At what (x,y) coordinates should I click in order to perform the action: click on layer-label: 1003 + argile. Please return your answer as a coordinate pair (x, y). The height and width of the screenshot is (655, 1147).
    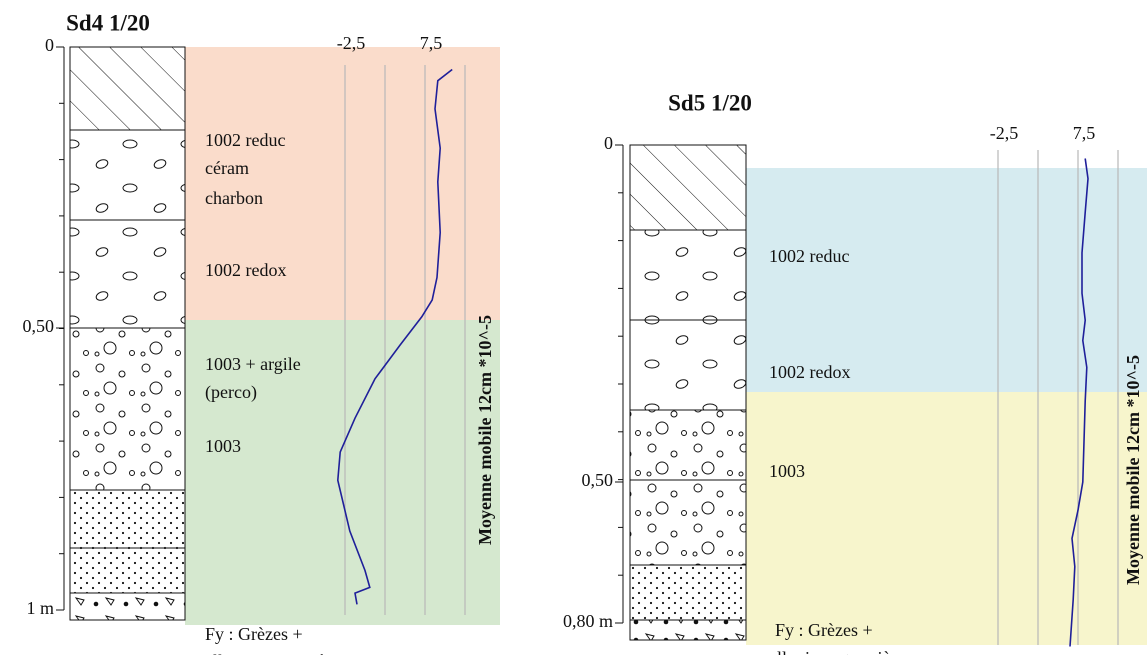
    Looking at the image, I should click on (253, 364).